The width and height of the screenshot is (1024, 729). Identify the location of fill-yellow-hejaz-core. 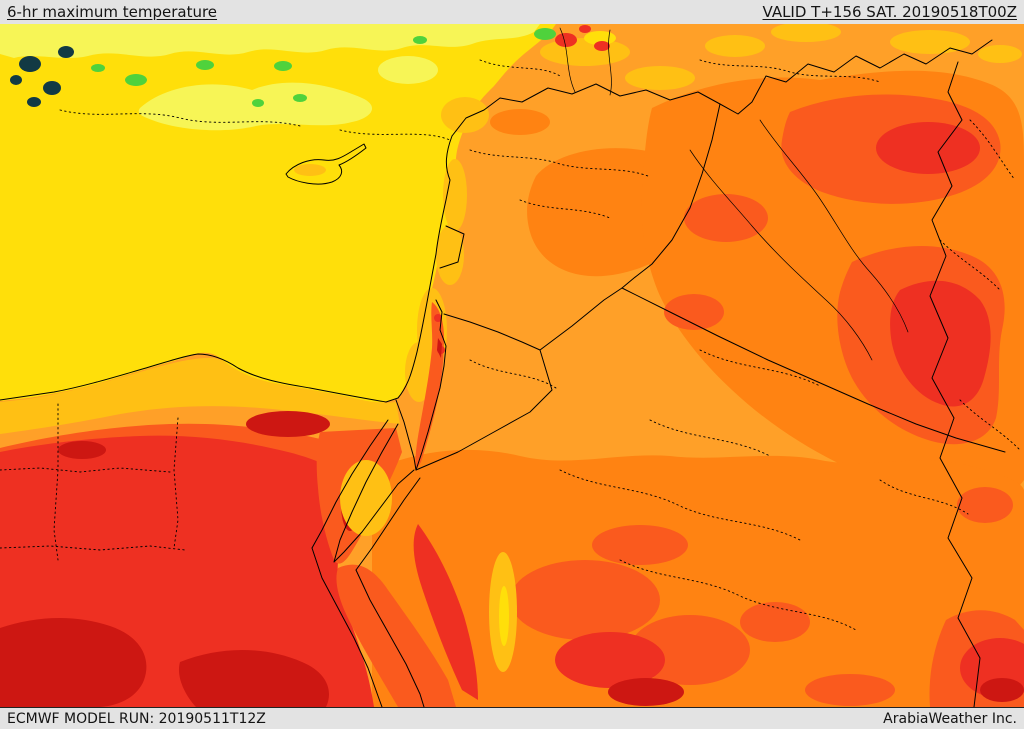
(504, 616).